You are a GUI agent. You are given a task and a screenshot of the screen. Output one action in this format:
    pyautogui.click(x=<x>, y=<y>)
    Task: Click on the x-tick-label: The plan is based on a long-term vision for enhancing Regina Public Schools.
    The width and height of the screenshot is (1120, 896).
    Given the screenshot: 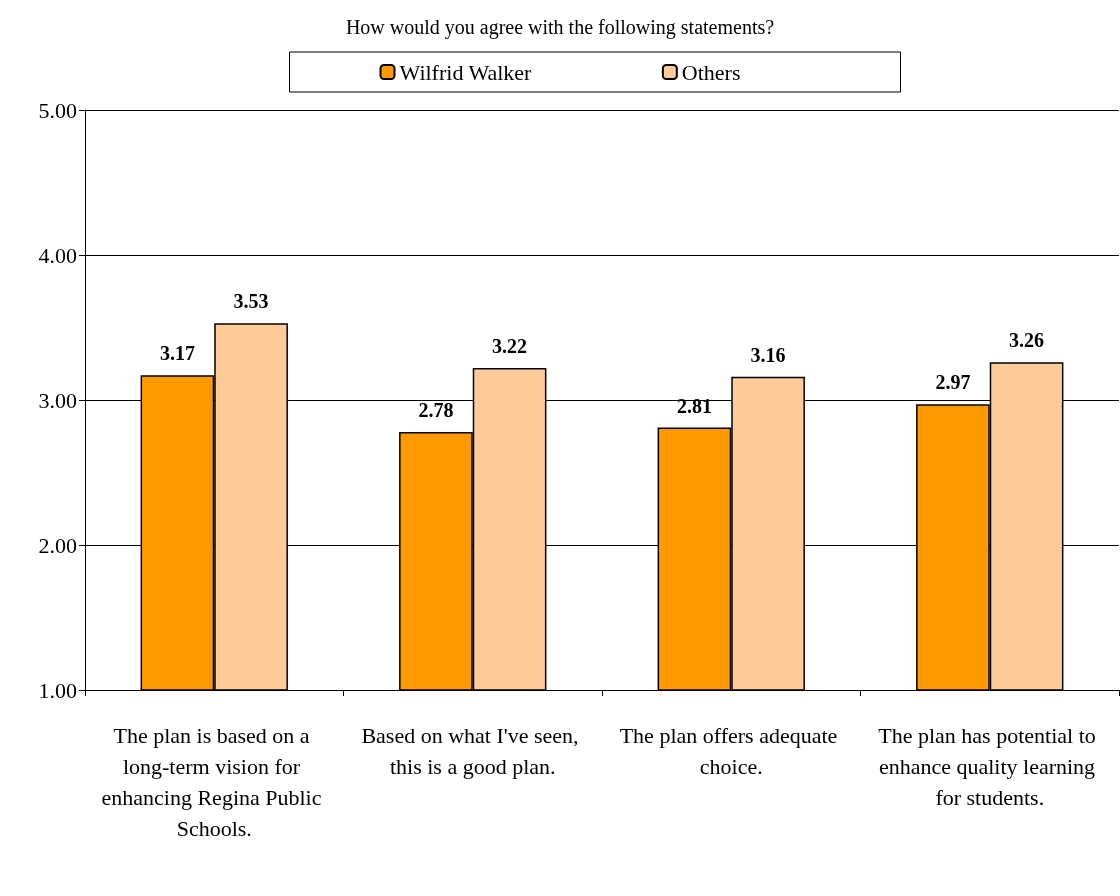 What is the action you would take?
    pyautogui.click(x=214, y=782)
    